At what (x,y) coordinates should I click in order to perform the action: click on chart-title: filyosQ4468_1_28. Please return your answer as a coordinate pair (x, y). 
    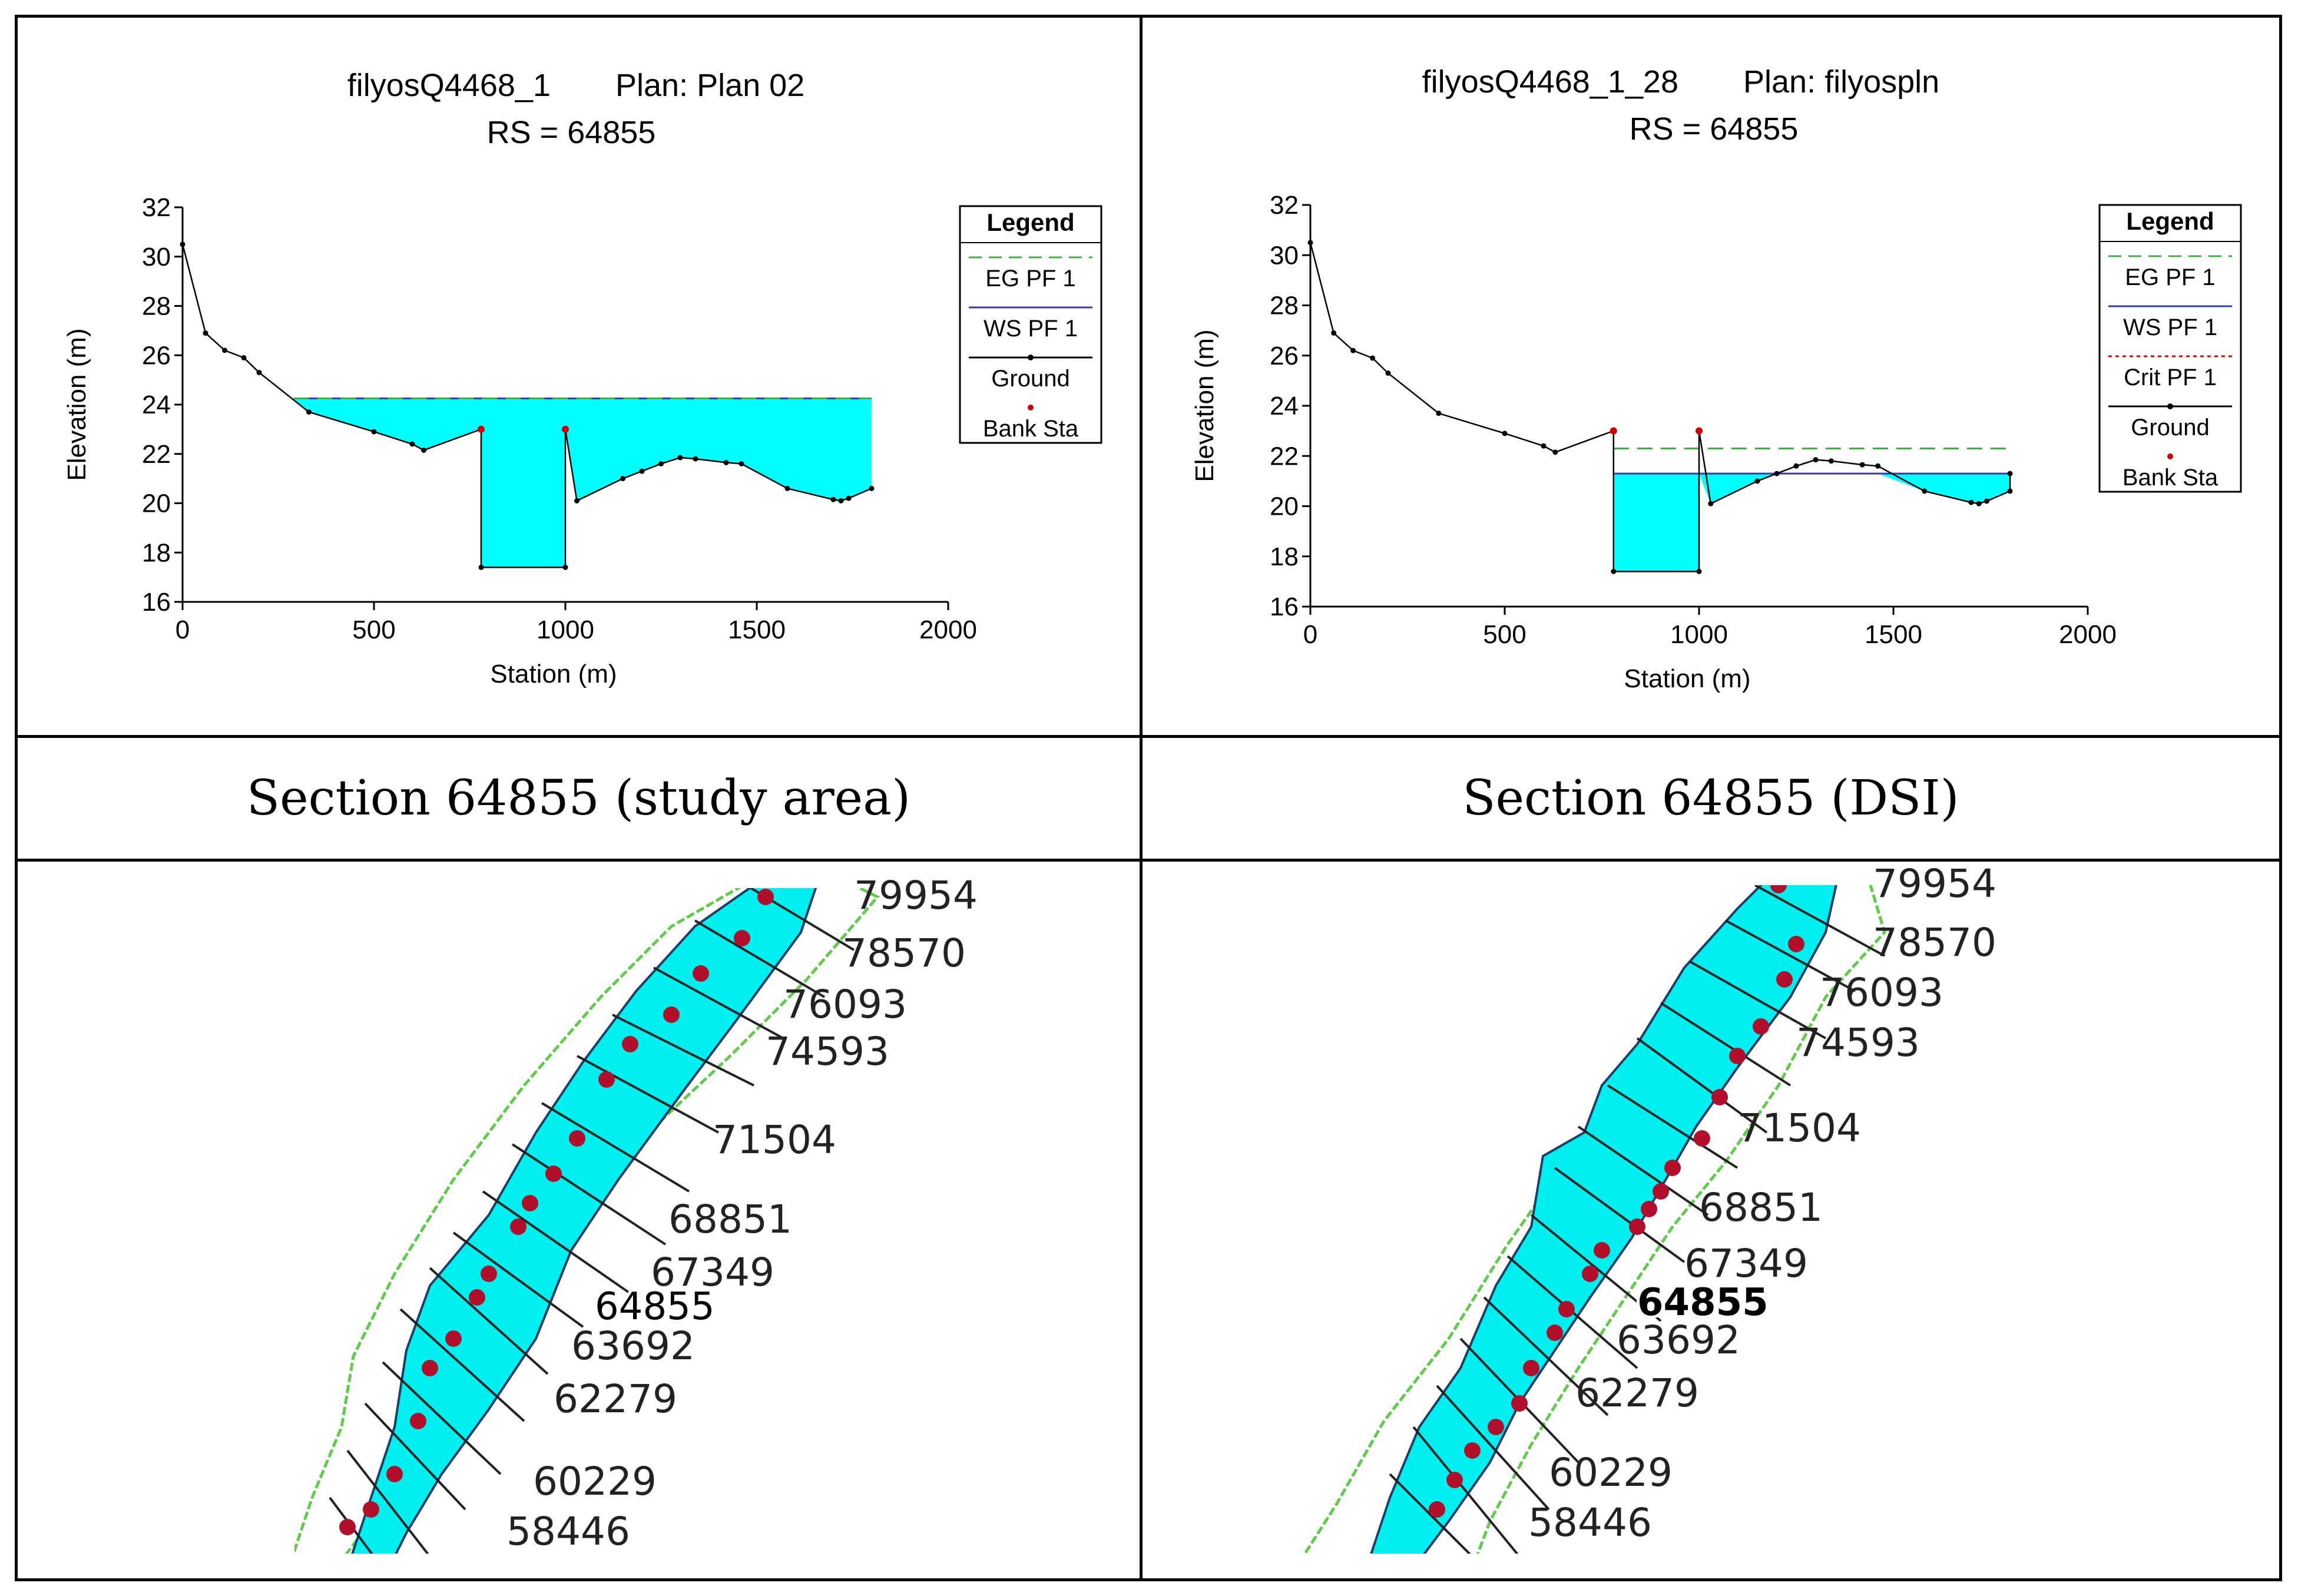
    Looking at the image, I should click on (1550, 82).